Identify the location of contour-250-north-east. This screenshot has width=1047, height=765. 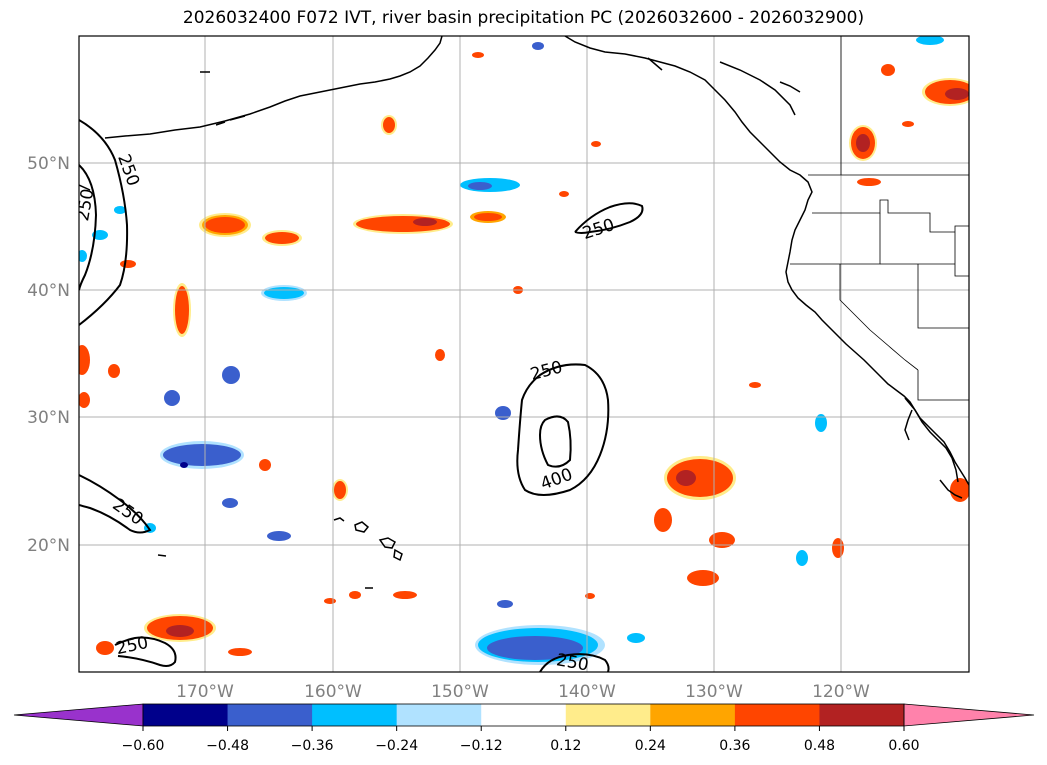
(609, 218).